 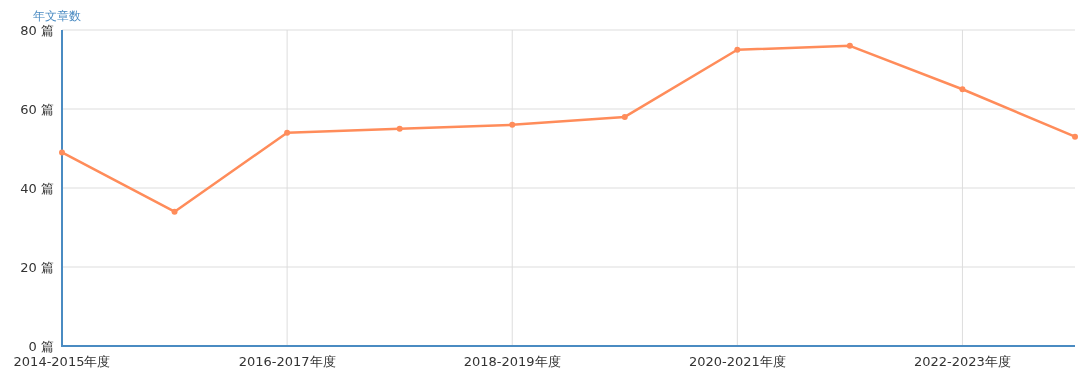 What do you see at coordinates (37, 188) in the screenshot?
I see `y-tick-label: 40 篇` at bounding box center [37, 188].